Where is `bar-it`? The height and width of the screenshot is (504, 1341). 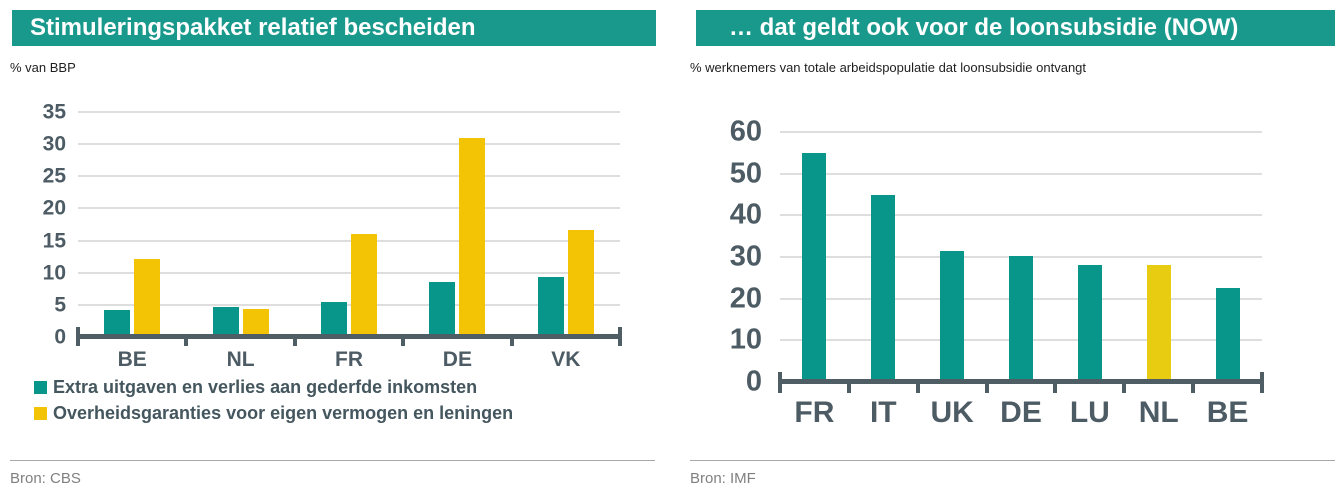
bar-it is located at coordinates (883, 288).